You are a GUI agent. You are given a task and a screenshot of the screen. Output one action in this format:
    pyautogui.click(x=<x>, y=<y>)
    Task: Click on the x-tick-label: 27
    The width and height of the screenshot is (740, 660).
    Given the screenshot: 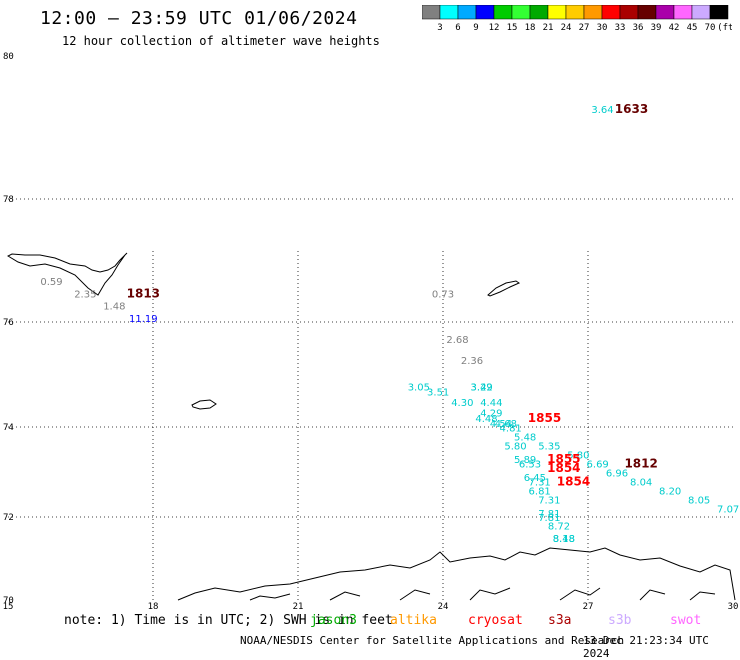 What is the action you would take?
    pyautogui.click(x=588, y=607)
    